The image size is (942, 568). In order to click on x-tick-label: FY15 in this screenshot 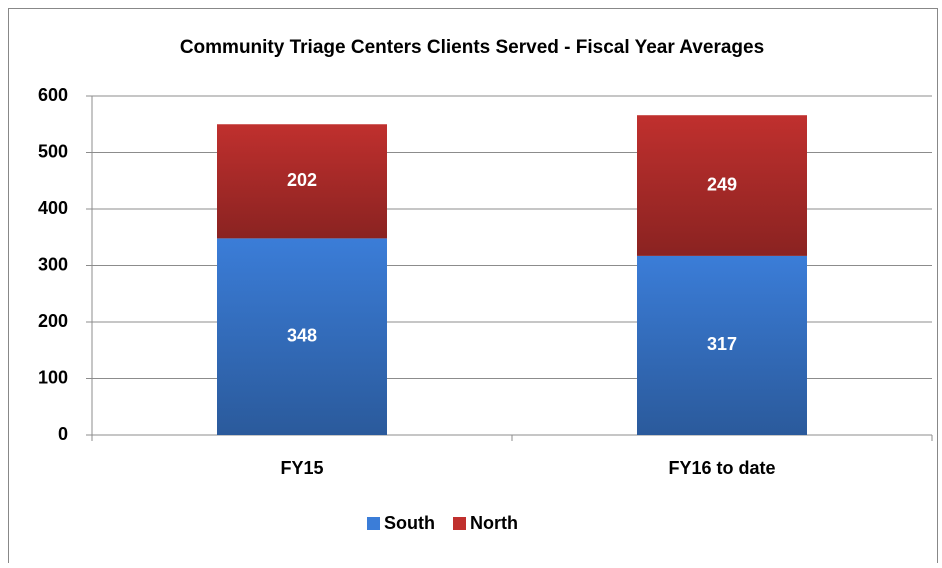, I will do `click(301, 468)`.